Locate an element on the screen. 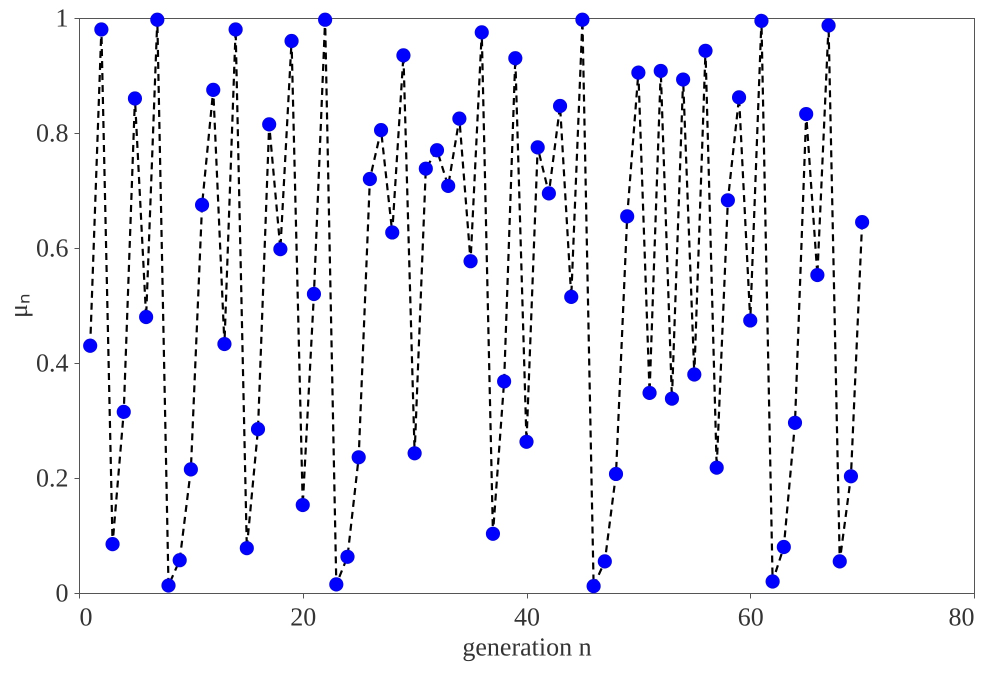 The width and height of the screenshot is (988, 673). x-tick-label: 40 is located at coordinates (527, 617).